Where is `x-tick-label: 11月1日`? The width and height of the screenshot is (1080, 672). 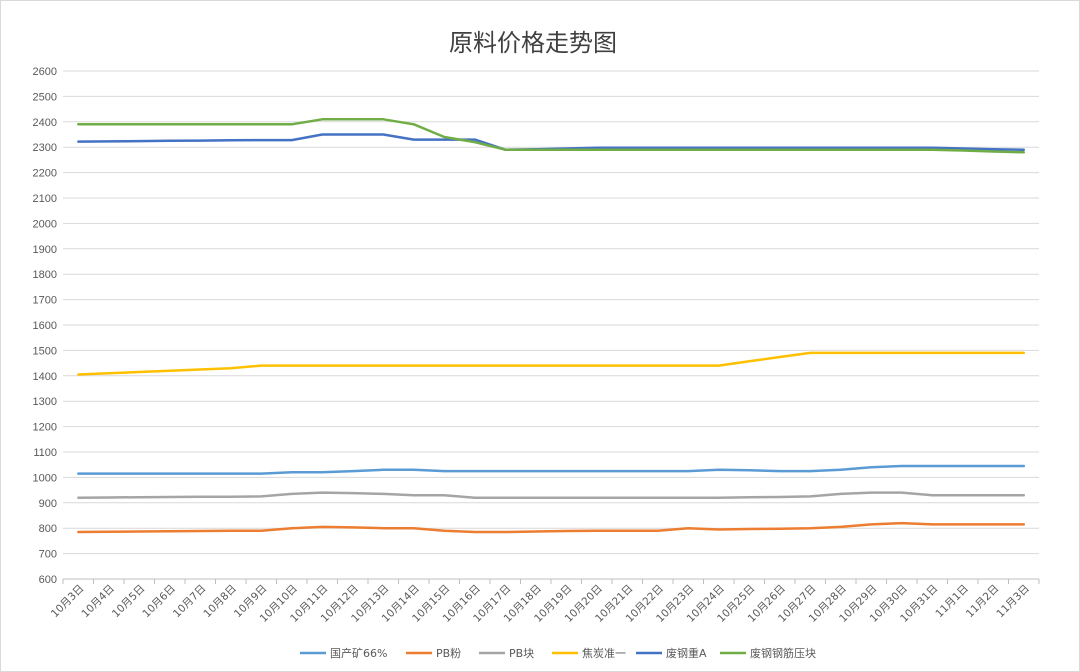
x-tick-label: 11月1日 is located at coordinates (952, 602).